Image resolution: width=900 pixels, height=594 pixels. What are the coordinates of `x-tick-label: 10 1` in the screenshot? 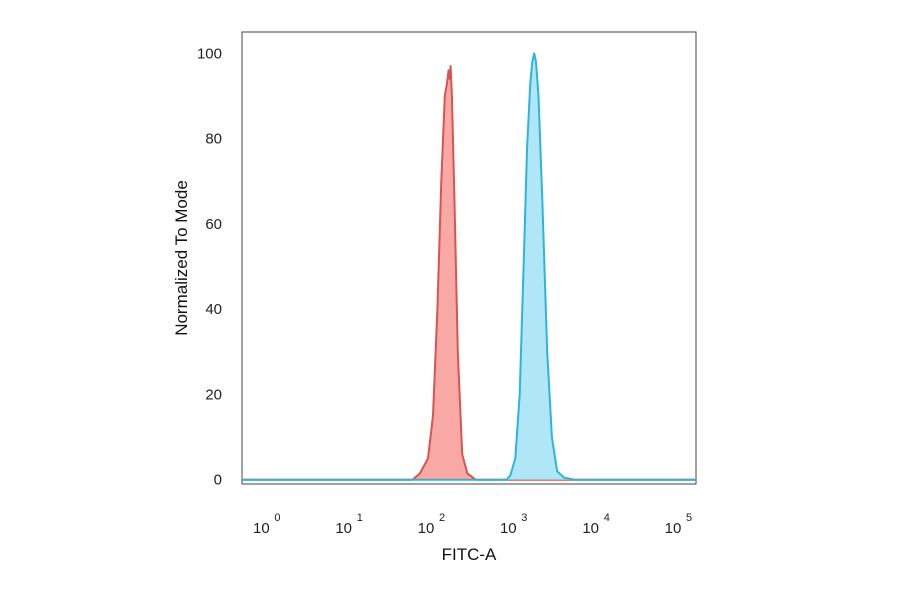 It's located at (348, 524).